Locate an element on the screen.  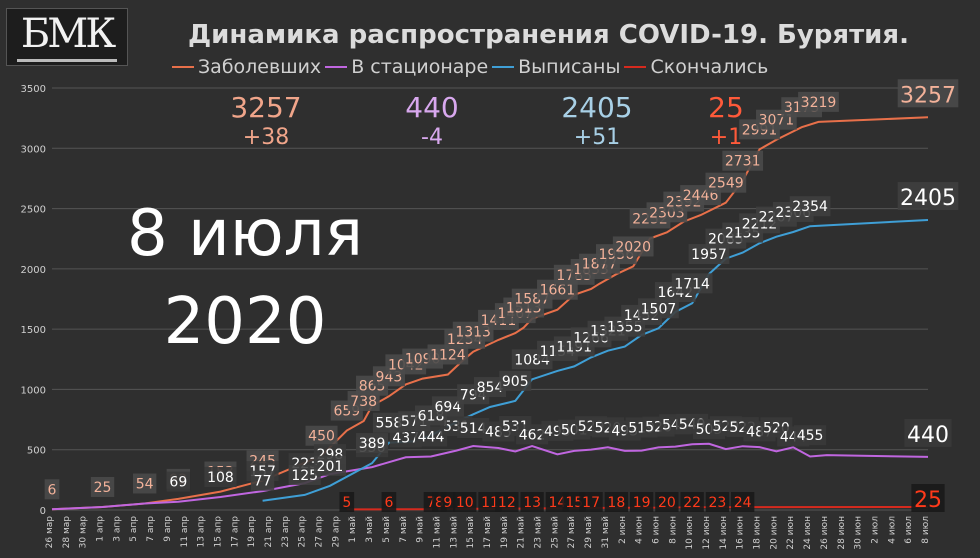
x-tick-label: 28 мар is located at coordinates (67, 532).